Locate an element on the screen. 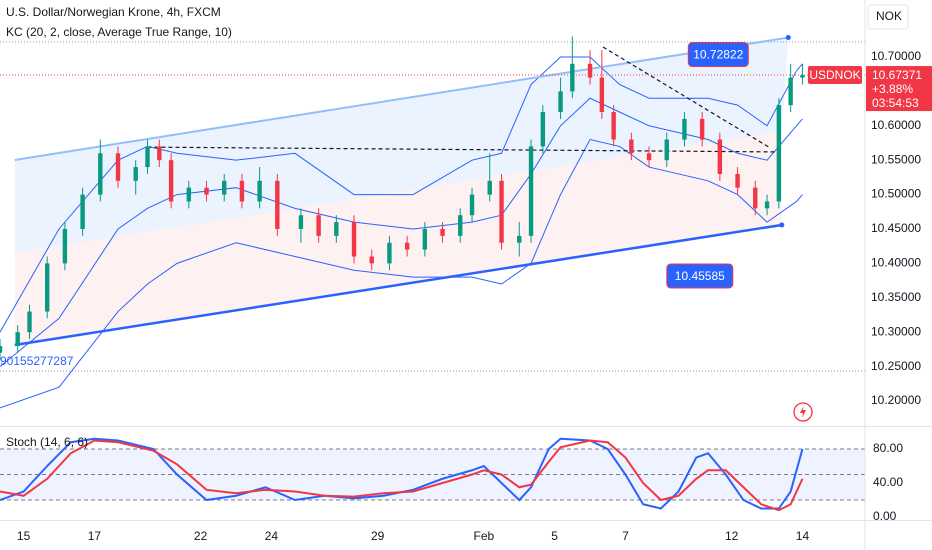  symbol-label: USDNOK is located at coordinates (834, 75).